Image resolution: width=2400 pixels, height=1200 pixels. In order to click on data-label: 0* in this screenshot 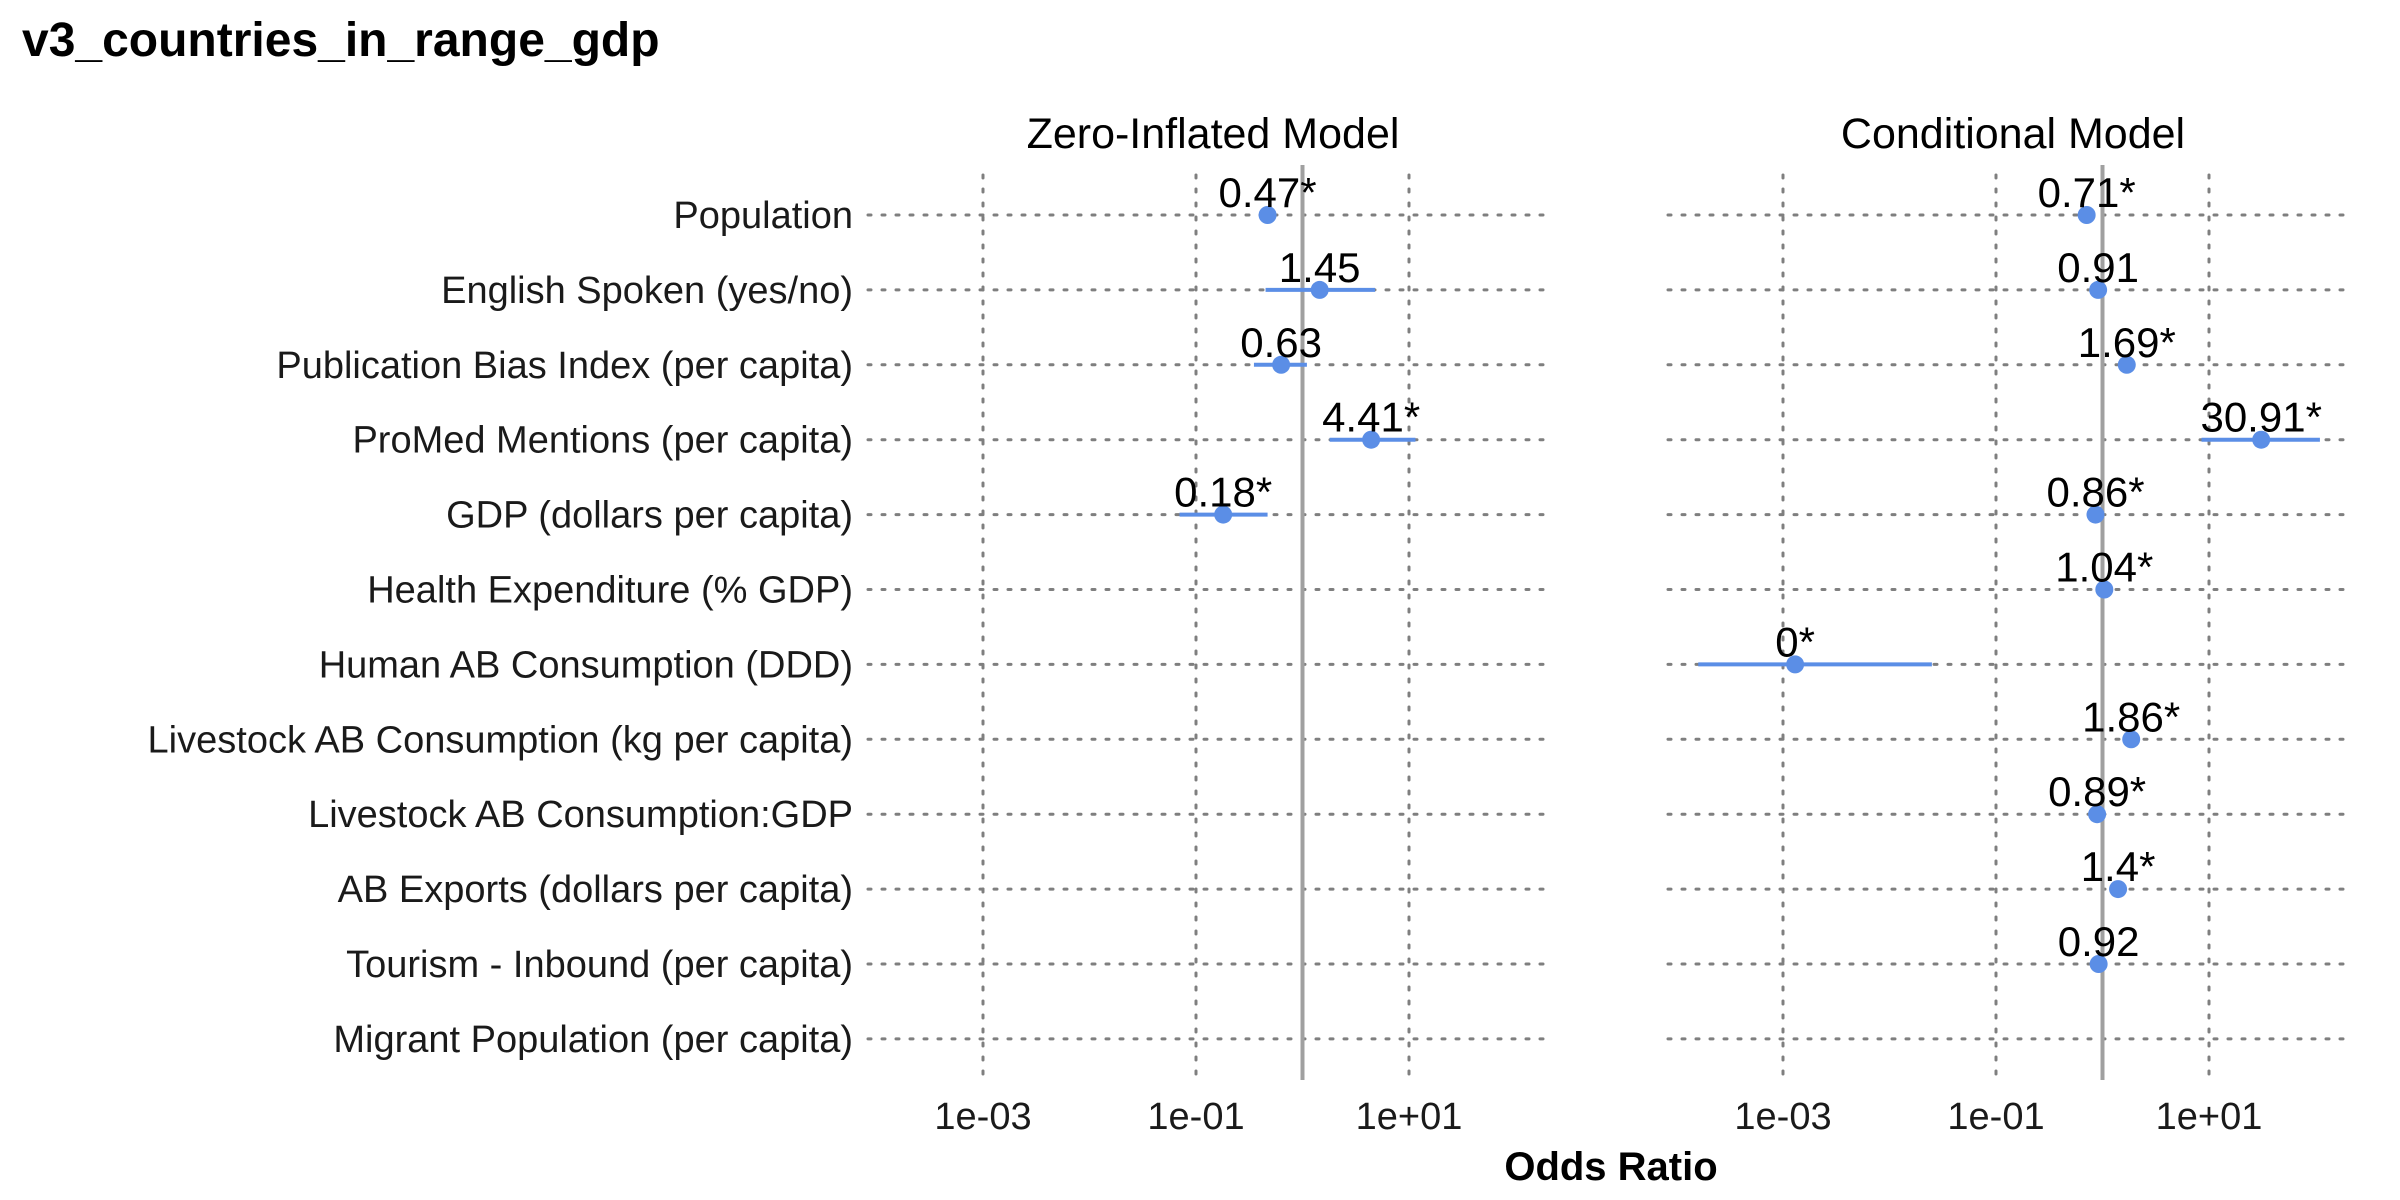, I will do `click(1795, 641)`.